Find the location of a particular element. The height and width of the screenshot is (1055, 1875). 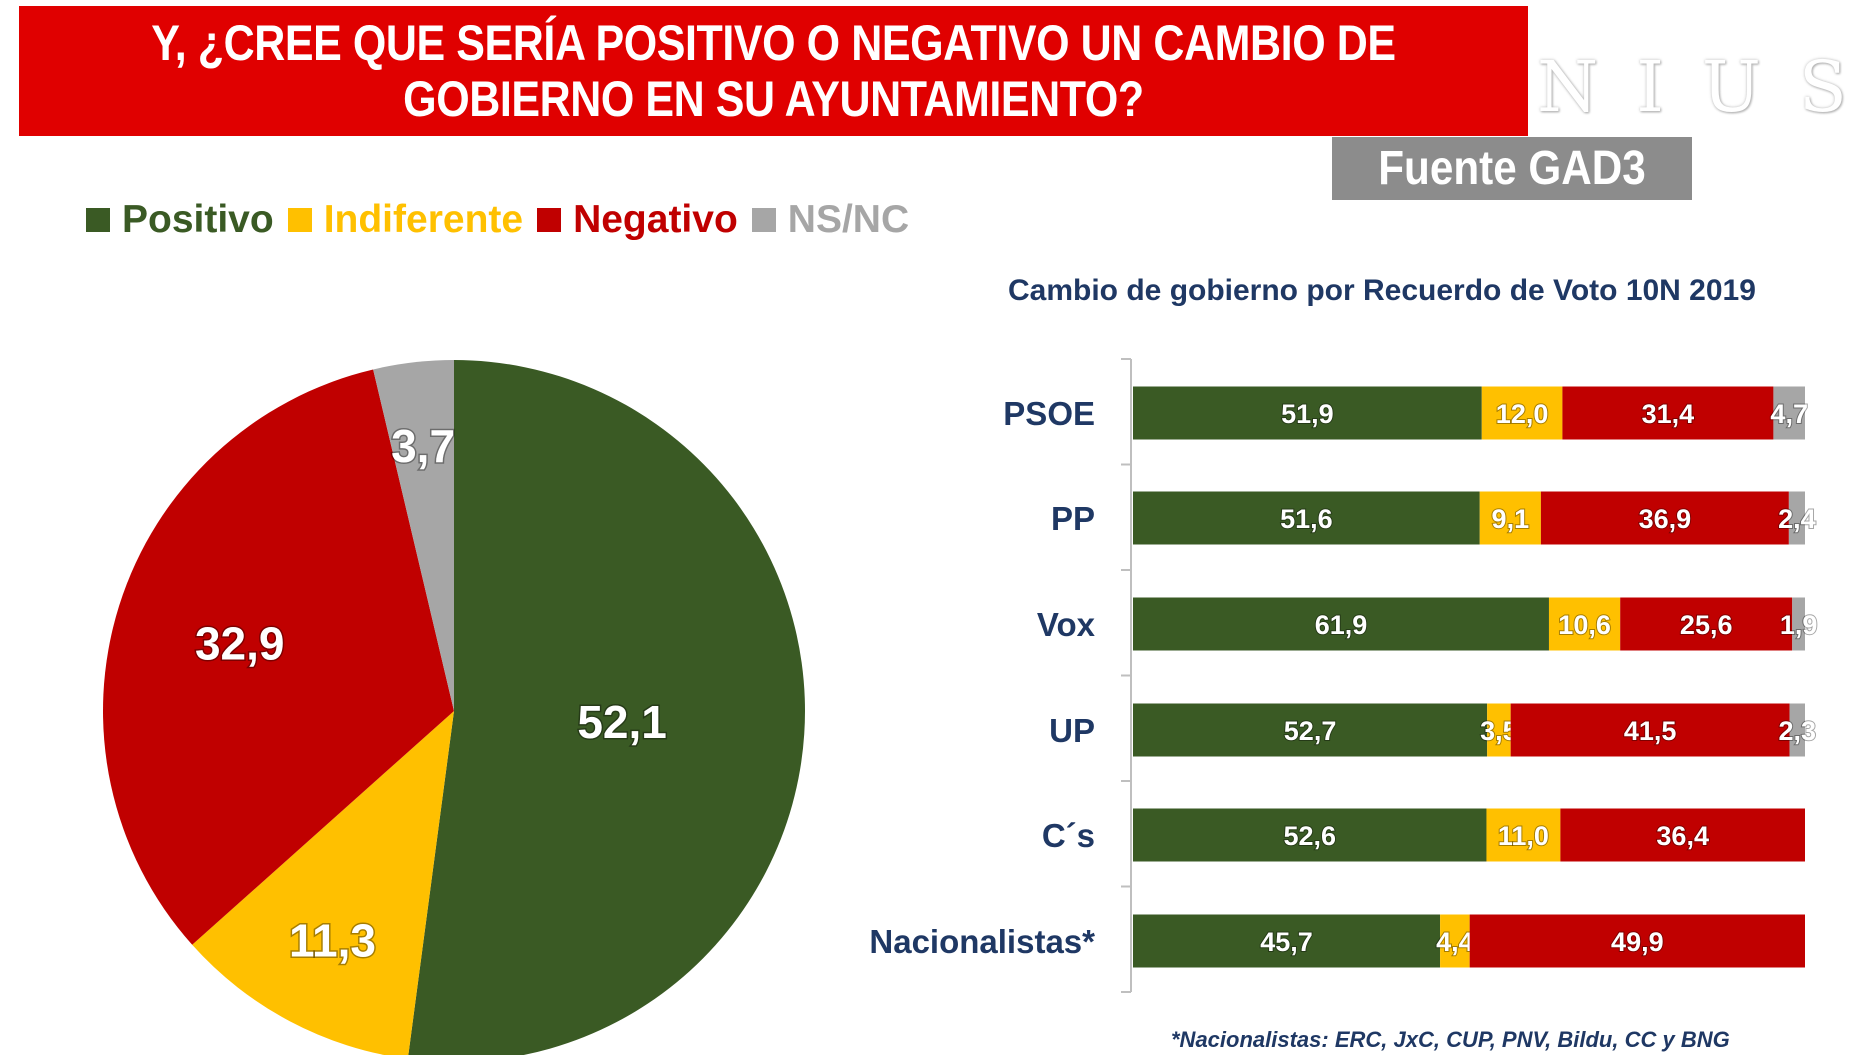

bar-data-label: 2,3 is located at coordinates (1797, 731).